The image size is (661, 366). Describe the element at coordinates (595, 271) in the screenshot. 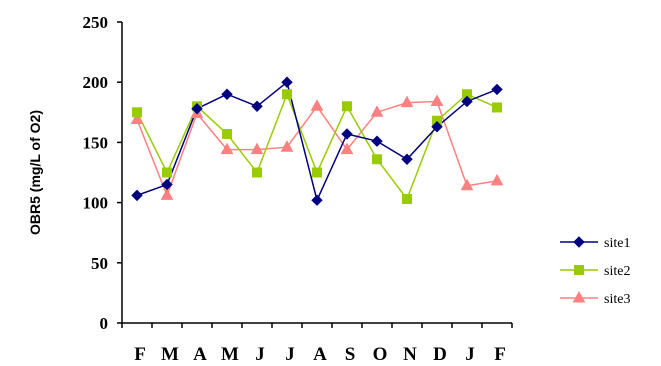

I see `legend: site1 site2 site3` at that location.